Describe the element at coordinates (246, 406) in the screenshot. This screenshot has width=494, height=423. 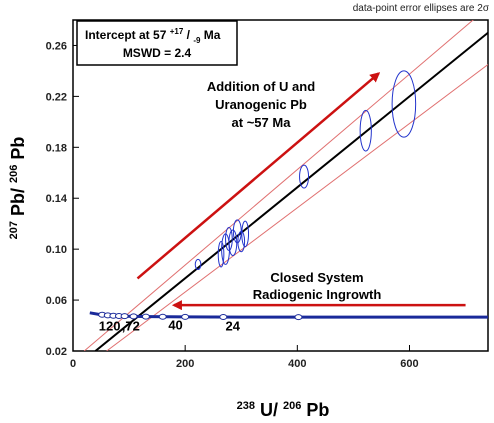
I see `x-axis-title-sup-1: 238` at that location.